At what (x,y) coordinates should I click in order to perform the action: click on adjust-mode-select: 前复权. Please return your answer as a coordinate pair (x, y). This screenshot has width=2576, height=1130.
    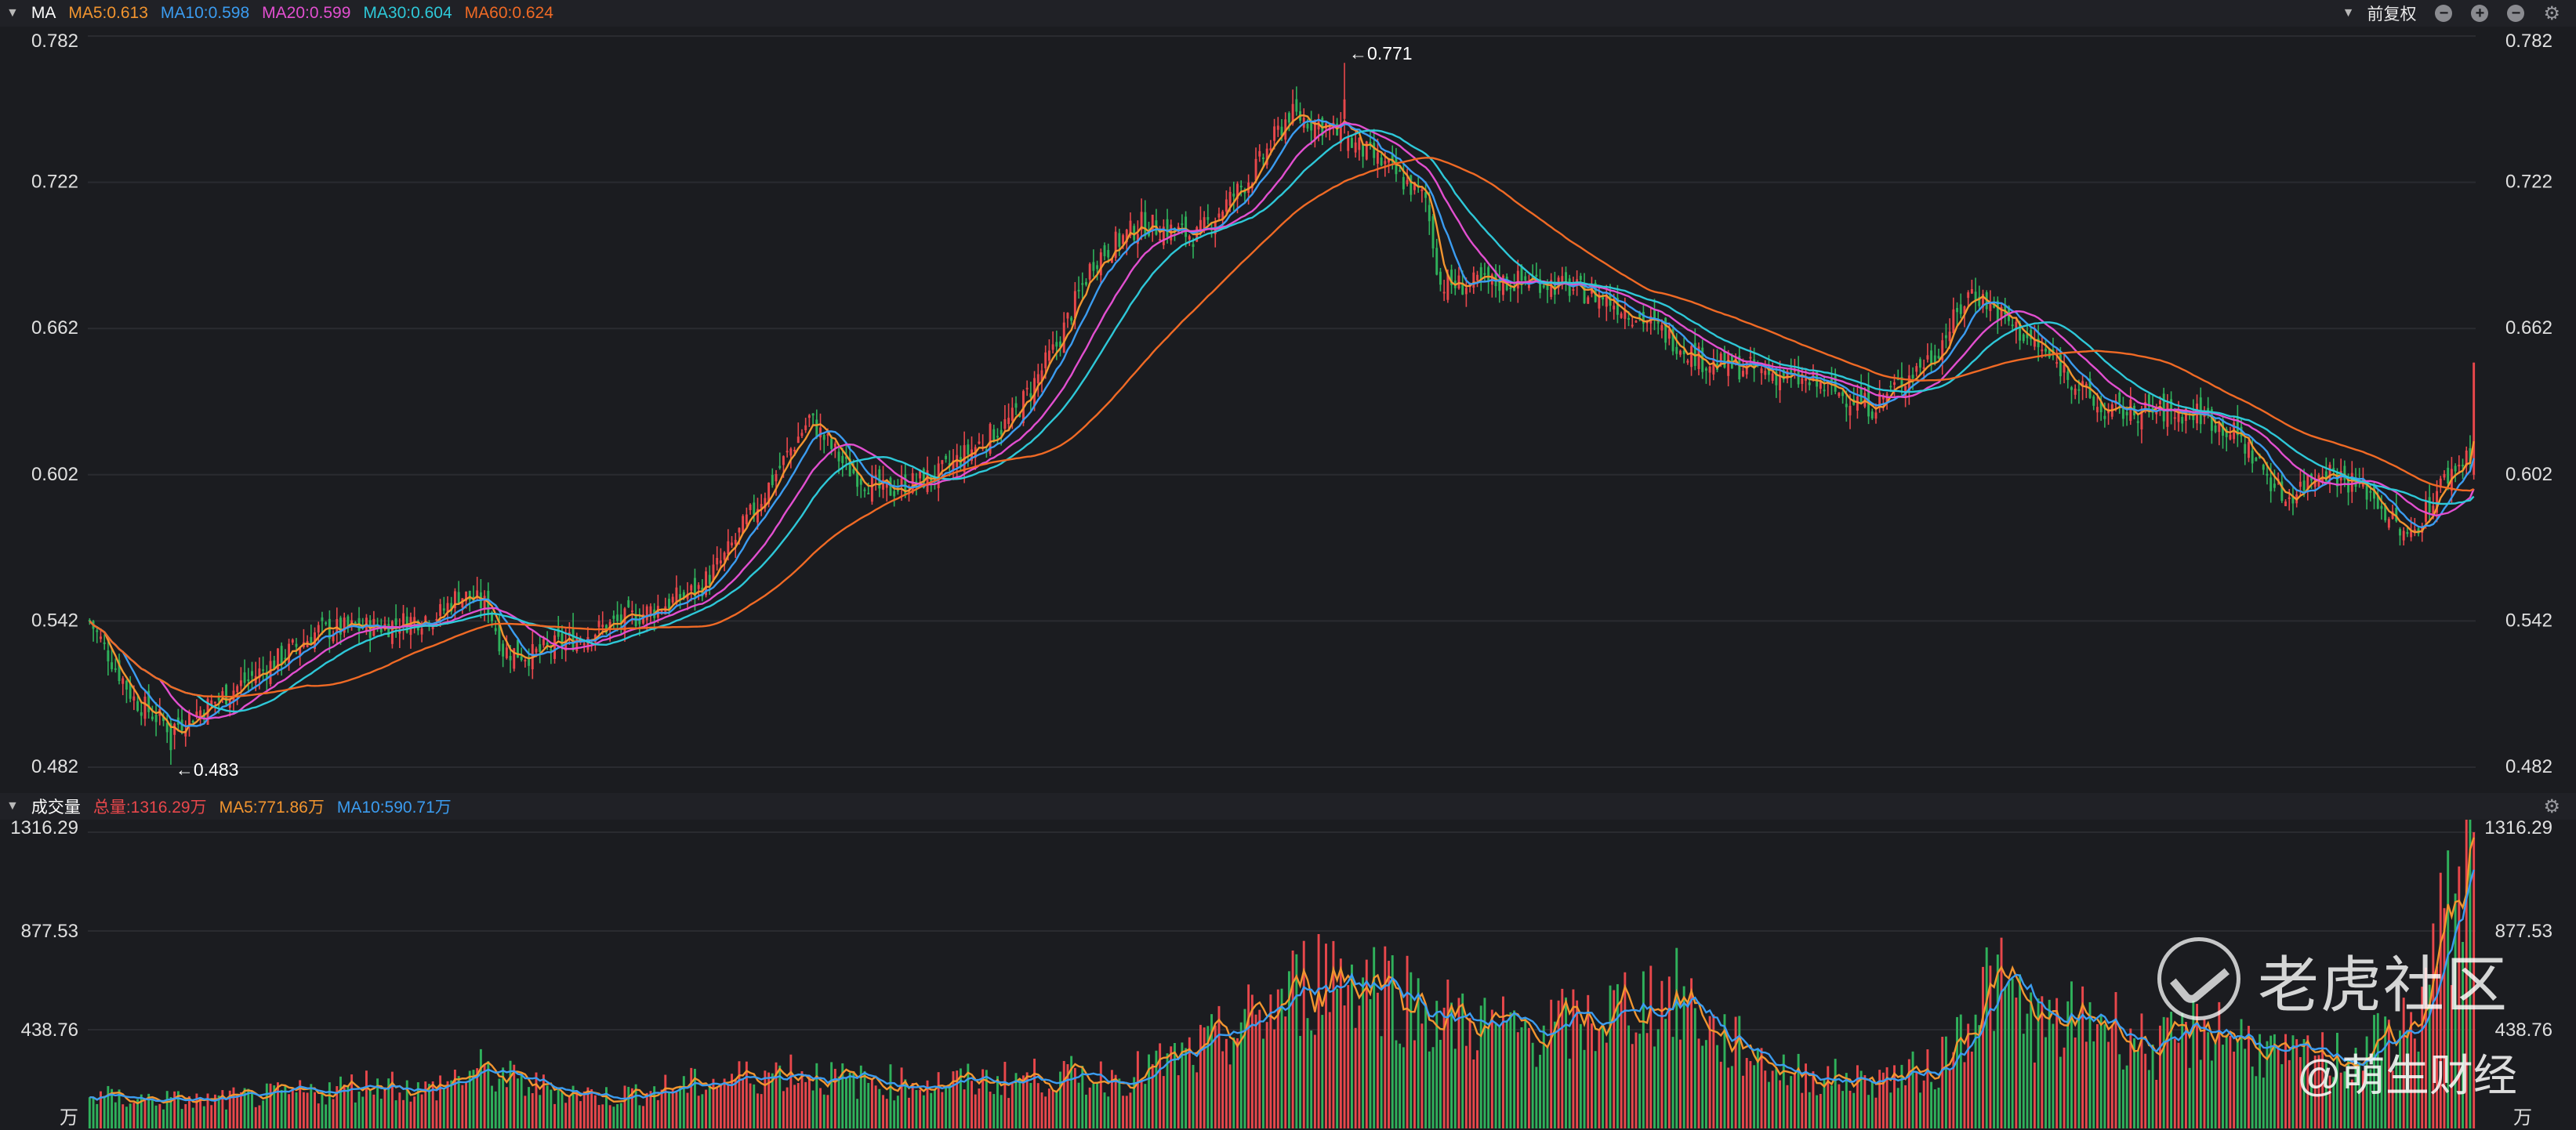
    Looking at the image, I should click on (2392, 14).